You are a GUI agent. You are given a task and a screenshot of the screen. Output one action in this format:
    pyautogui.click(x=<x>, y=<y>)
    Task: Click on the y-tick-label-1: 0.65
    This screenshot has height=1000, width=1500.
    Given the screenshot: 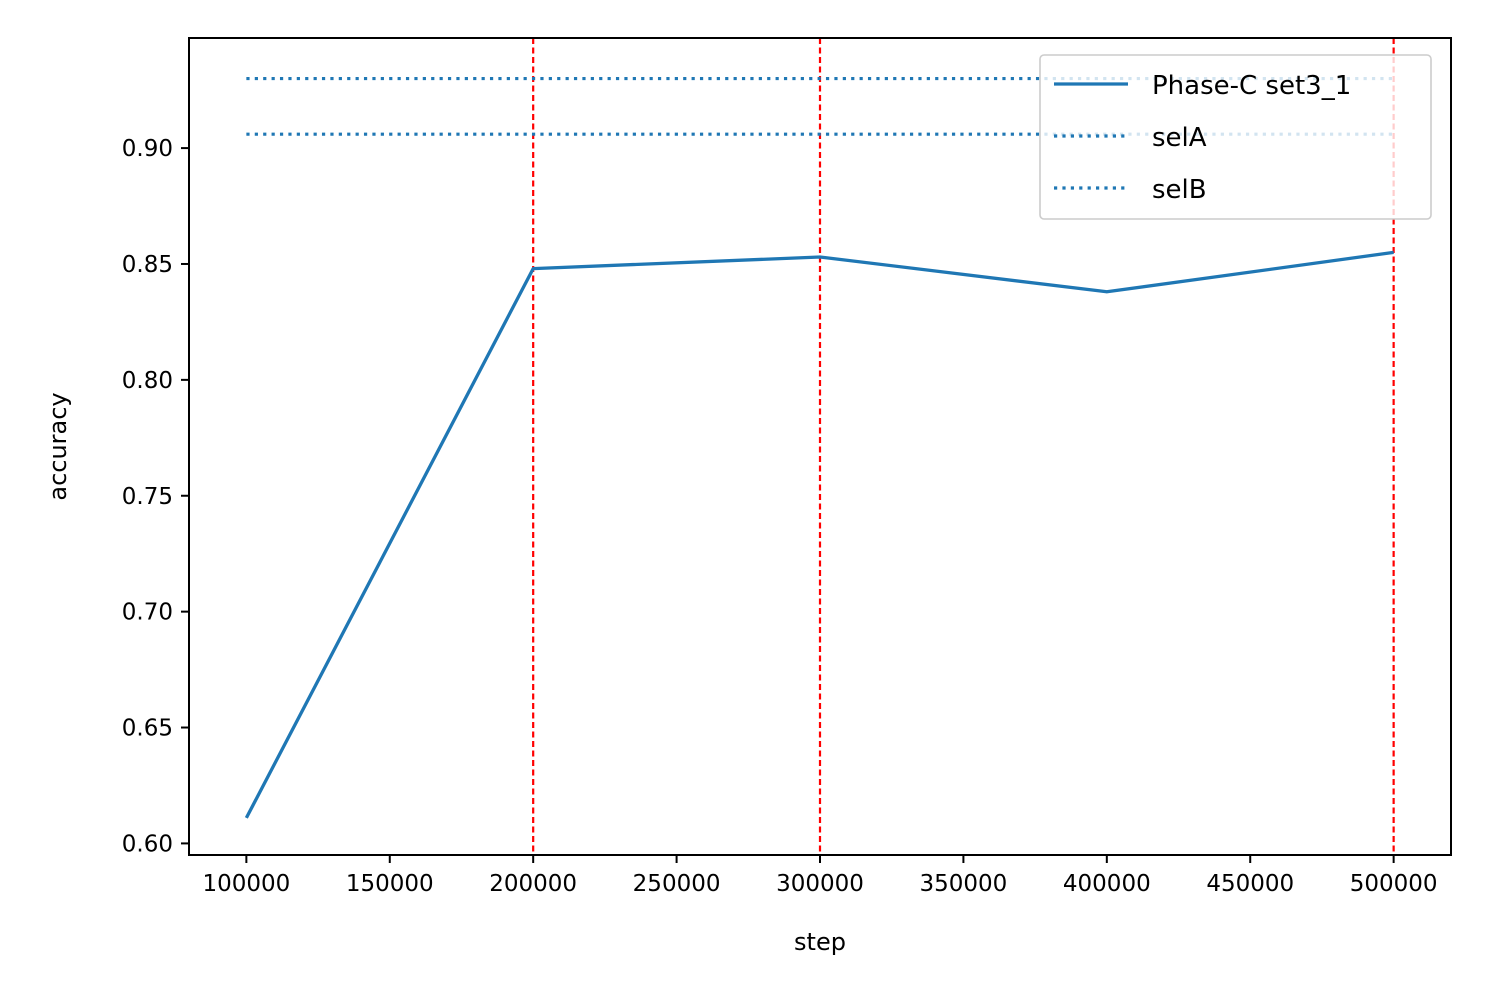 What is the action you would take?
    pyautogui.click(x=147, y=729)
    